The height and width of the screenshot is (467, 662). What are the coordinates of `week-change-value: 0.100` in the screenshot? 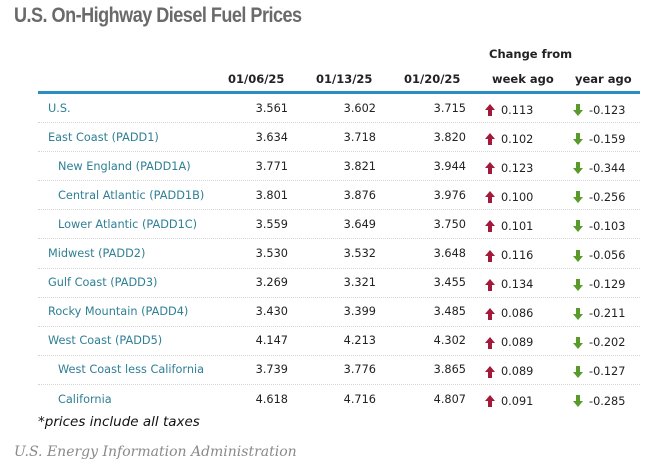 It's located at (517, 197).